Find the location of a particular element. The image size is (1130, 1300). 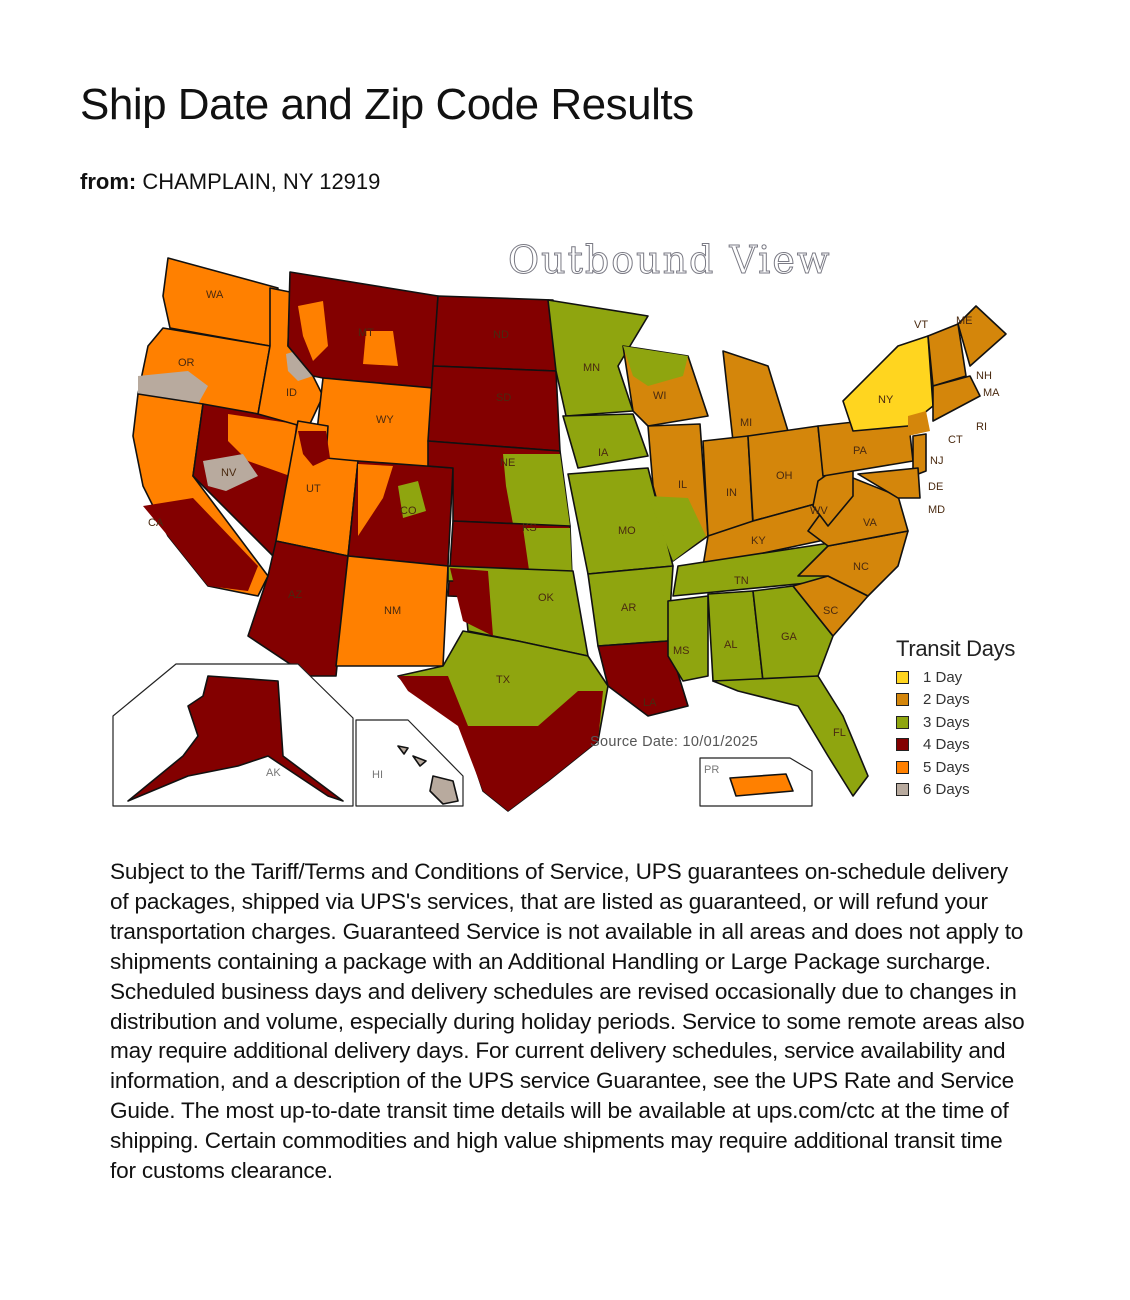

svg-text: ME is located at coordinates (964, 321).